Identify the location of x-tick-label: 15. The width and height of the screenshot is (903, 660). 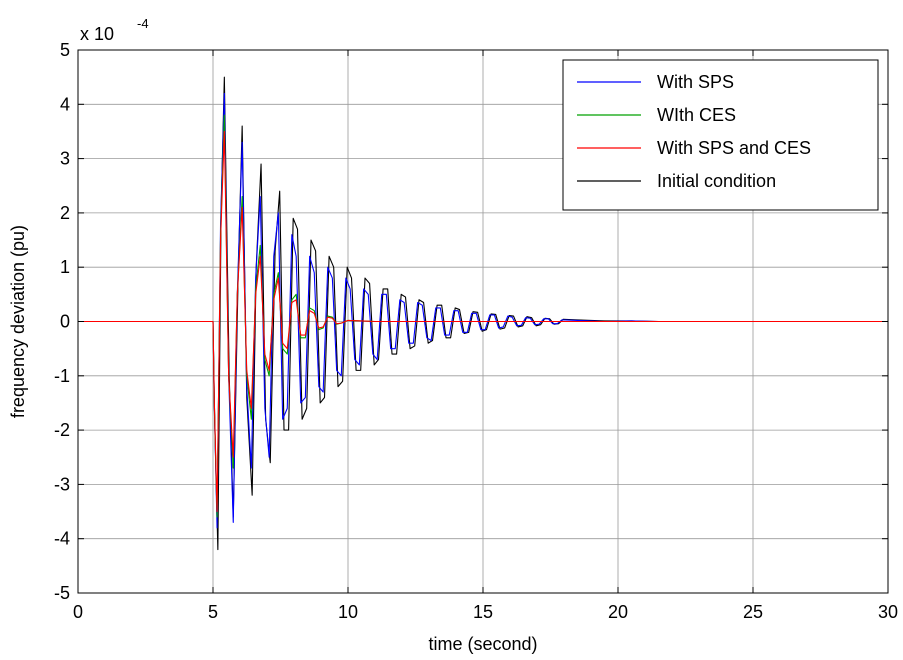
(483, 612).